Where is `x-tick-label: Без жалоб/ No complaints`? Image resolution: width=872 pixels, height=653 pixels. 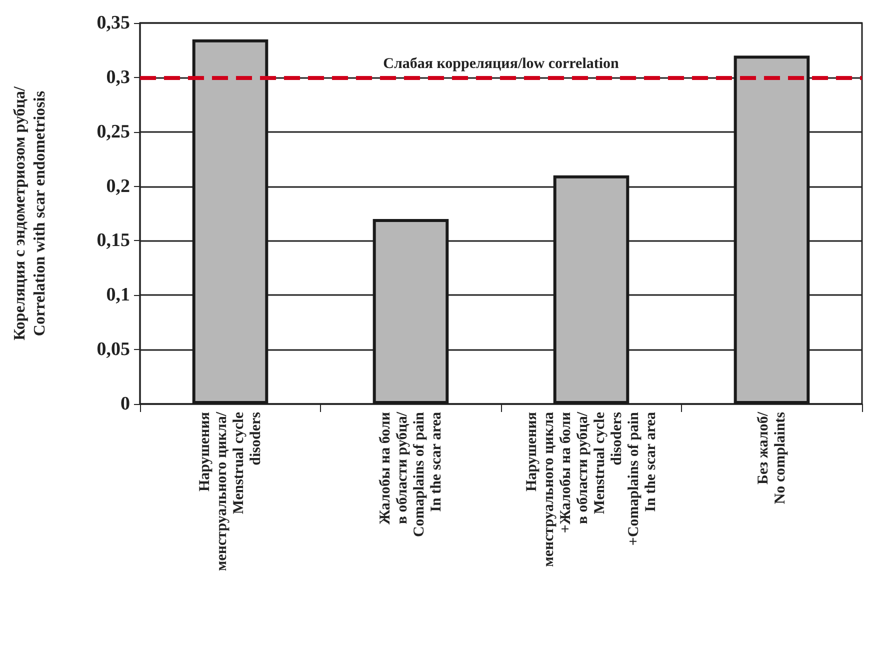 x-tick-label: Без жалоб/ No complaints is located at coordinates (771, 457).